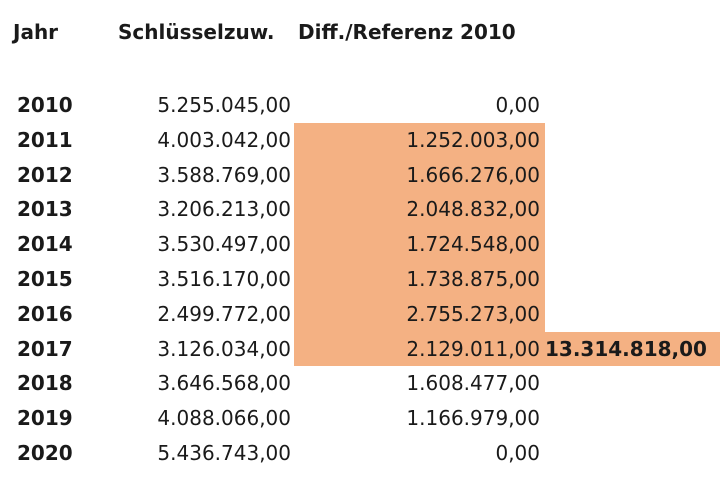 Image resolution: width=721 pixels, height=503 pixels. I want to click on year-cell: 2020, so click(45, 452).